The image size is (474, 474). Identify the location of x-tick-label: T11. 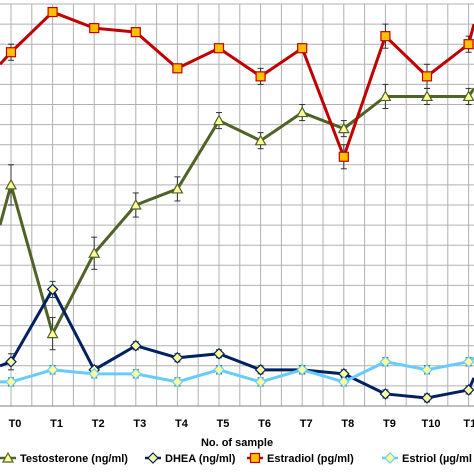
(468, 424).